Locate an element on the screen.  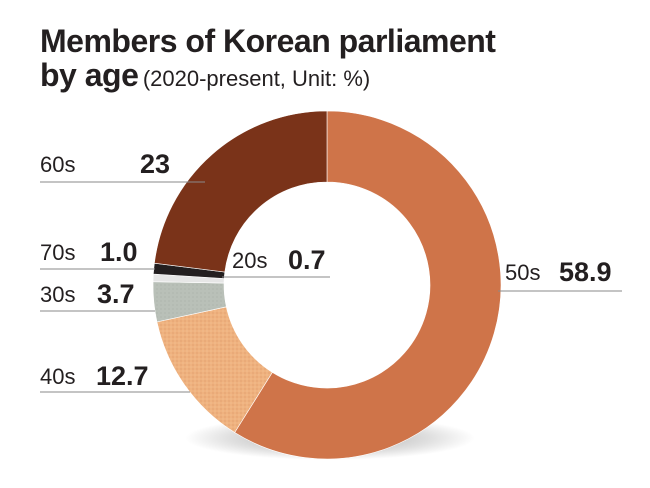
label-category-70s: 70s is located at coordinates (57, 252).